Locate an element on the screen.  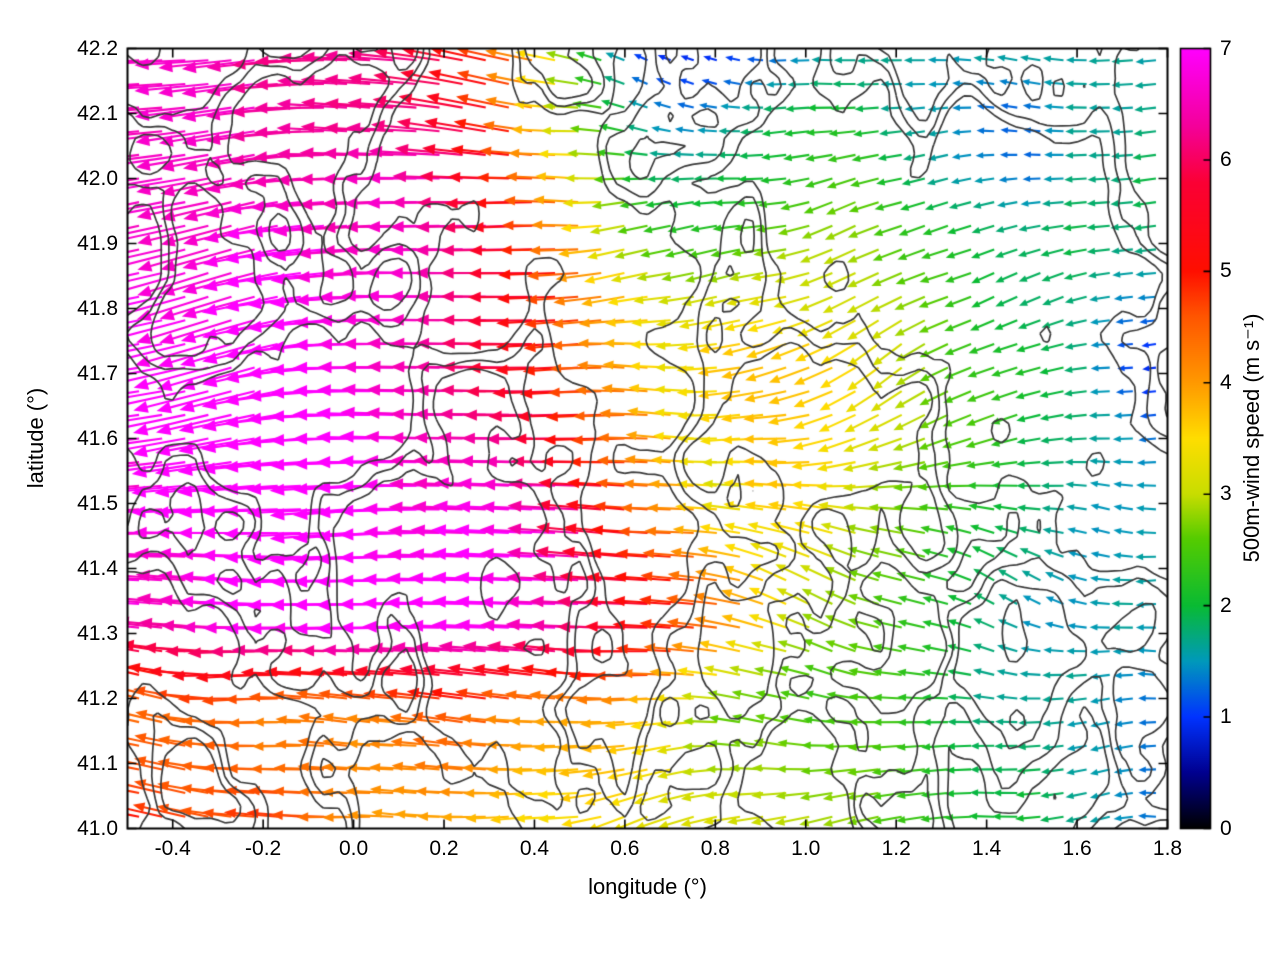
colorbar-tick-label: 5 is located at coordinates (1226, 271).